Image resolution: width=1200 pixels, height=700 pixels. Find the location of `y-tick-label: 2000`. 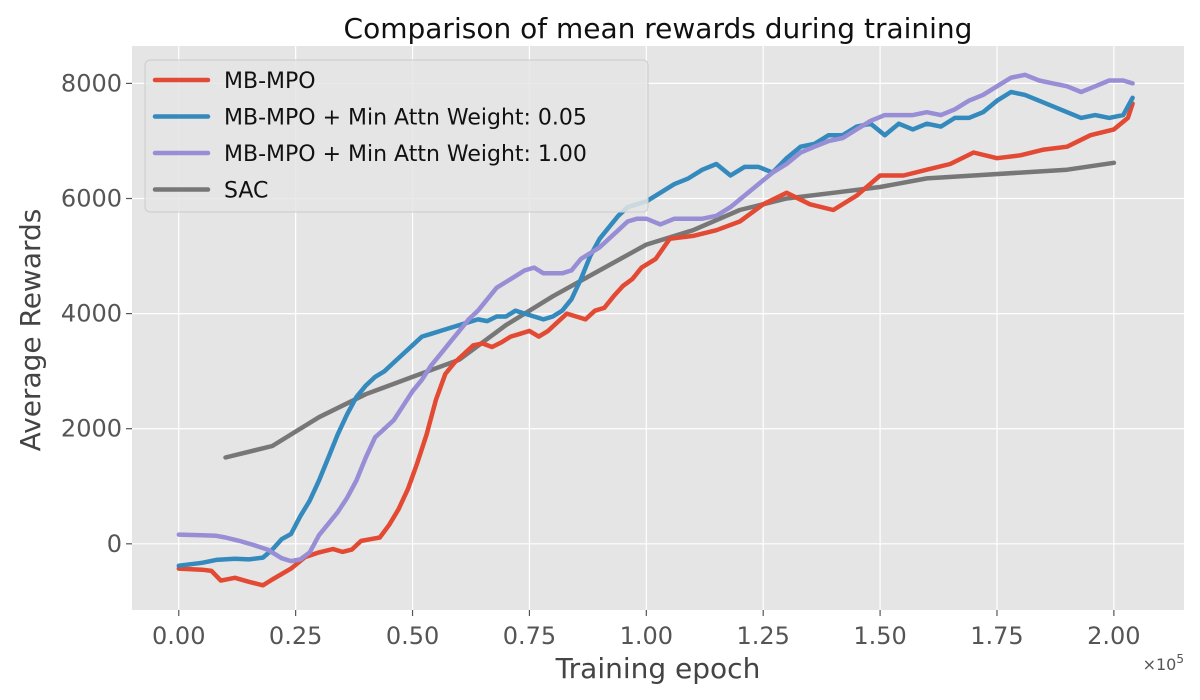

y-tick-label: 2000 is located at coordinates (91, 429).